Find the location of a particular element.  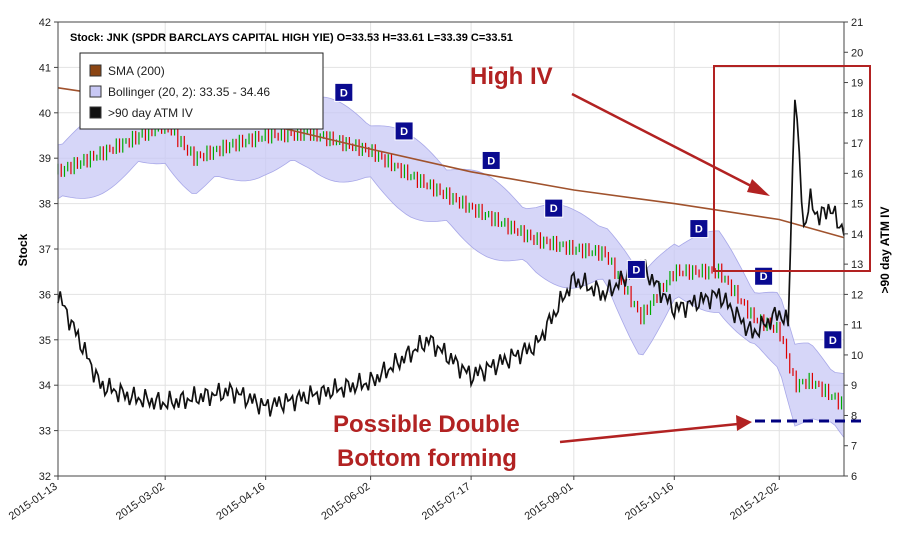

y-right-tick-label: 14 is located at coordinates (857, 235).